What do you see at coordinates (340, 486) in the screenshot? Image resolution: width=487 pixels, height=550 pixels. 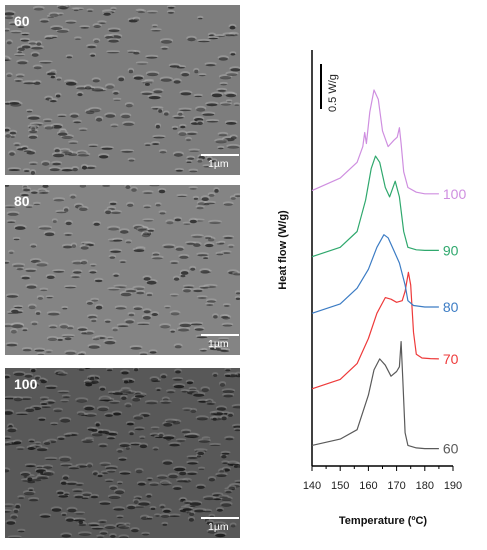 I see `x-tick-label: 150` at bounding box center [340, 486].